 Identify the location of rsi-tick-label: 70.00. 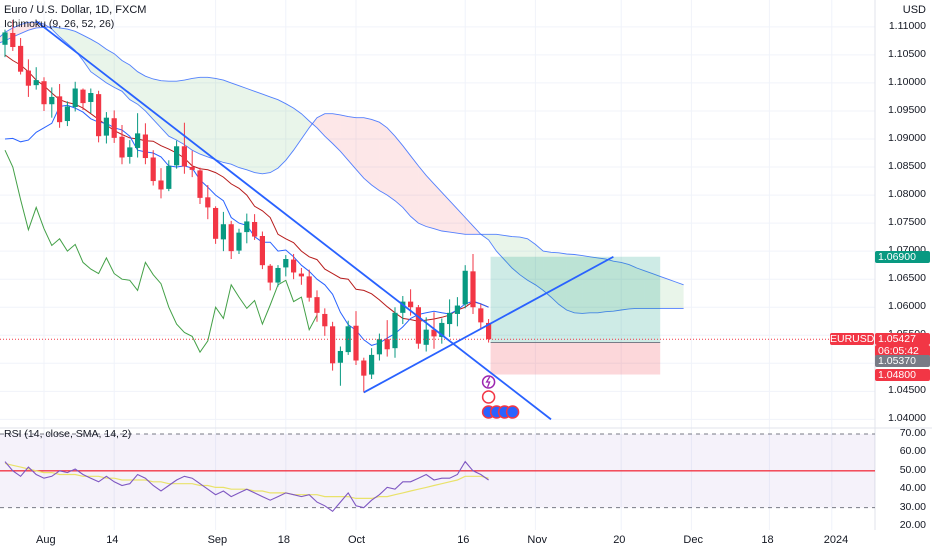
(912, 433).